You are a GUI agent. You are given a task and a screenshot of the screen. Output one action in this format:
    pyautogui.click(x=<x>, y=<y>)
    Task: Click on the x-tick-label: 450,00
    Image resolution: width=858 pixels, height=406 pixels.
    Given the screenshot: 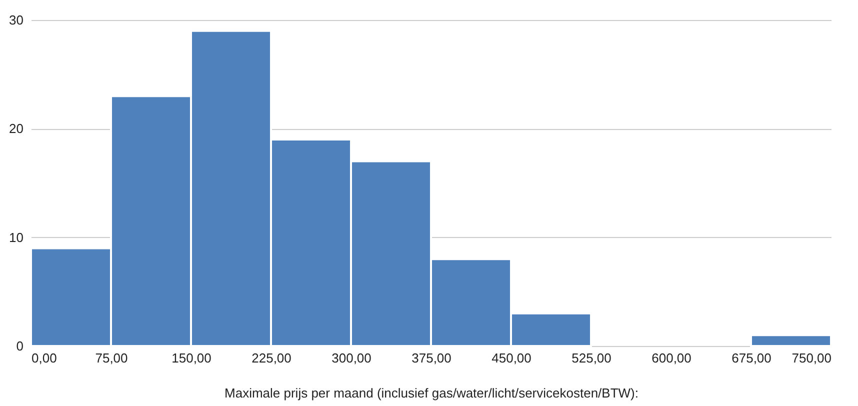 What is the action you would take?
    pyautogui.click(x=512, y=358)
    